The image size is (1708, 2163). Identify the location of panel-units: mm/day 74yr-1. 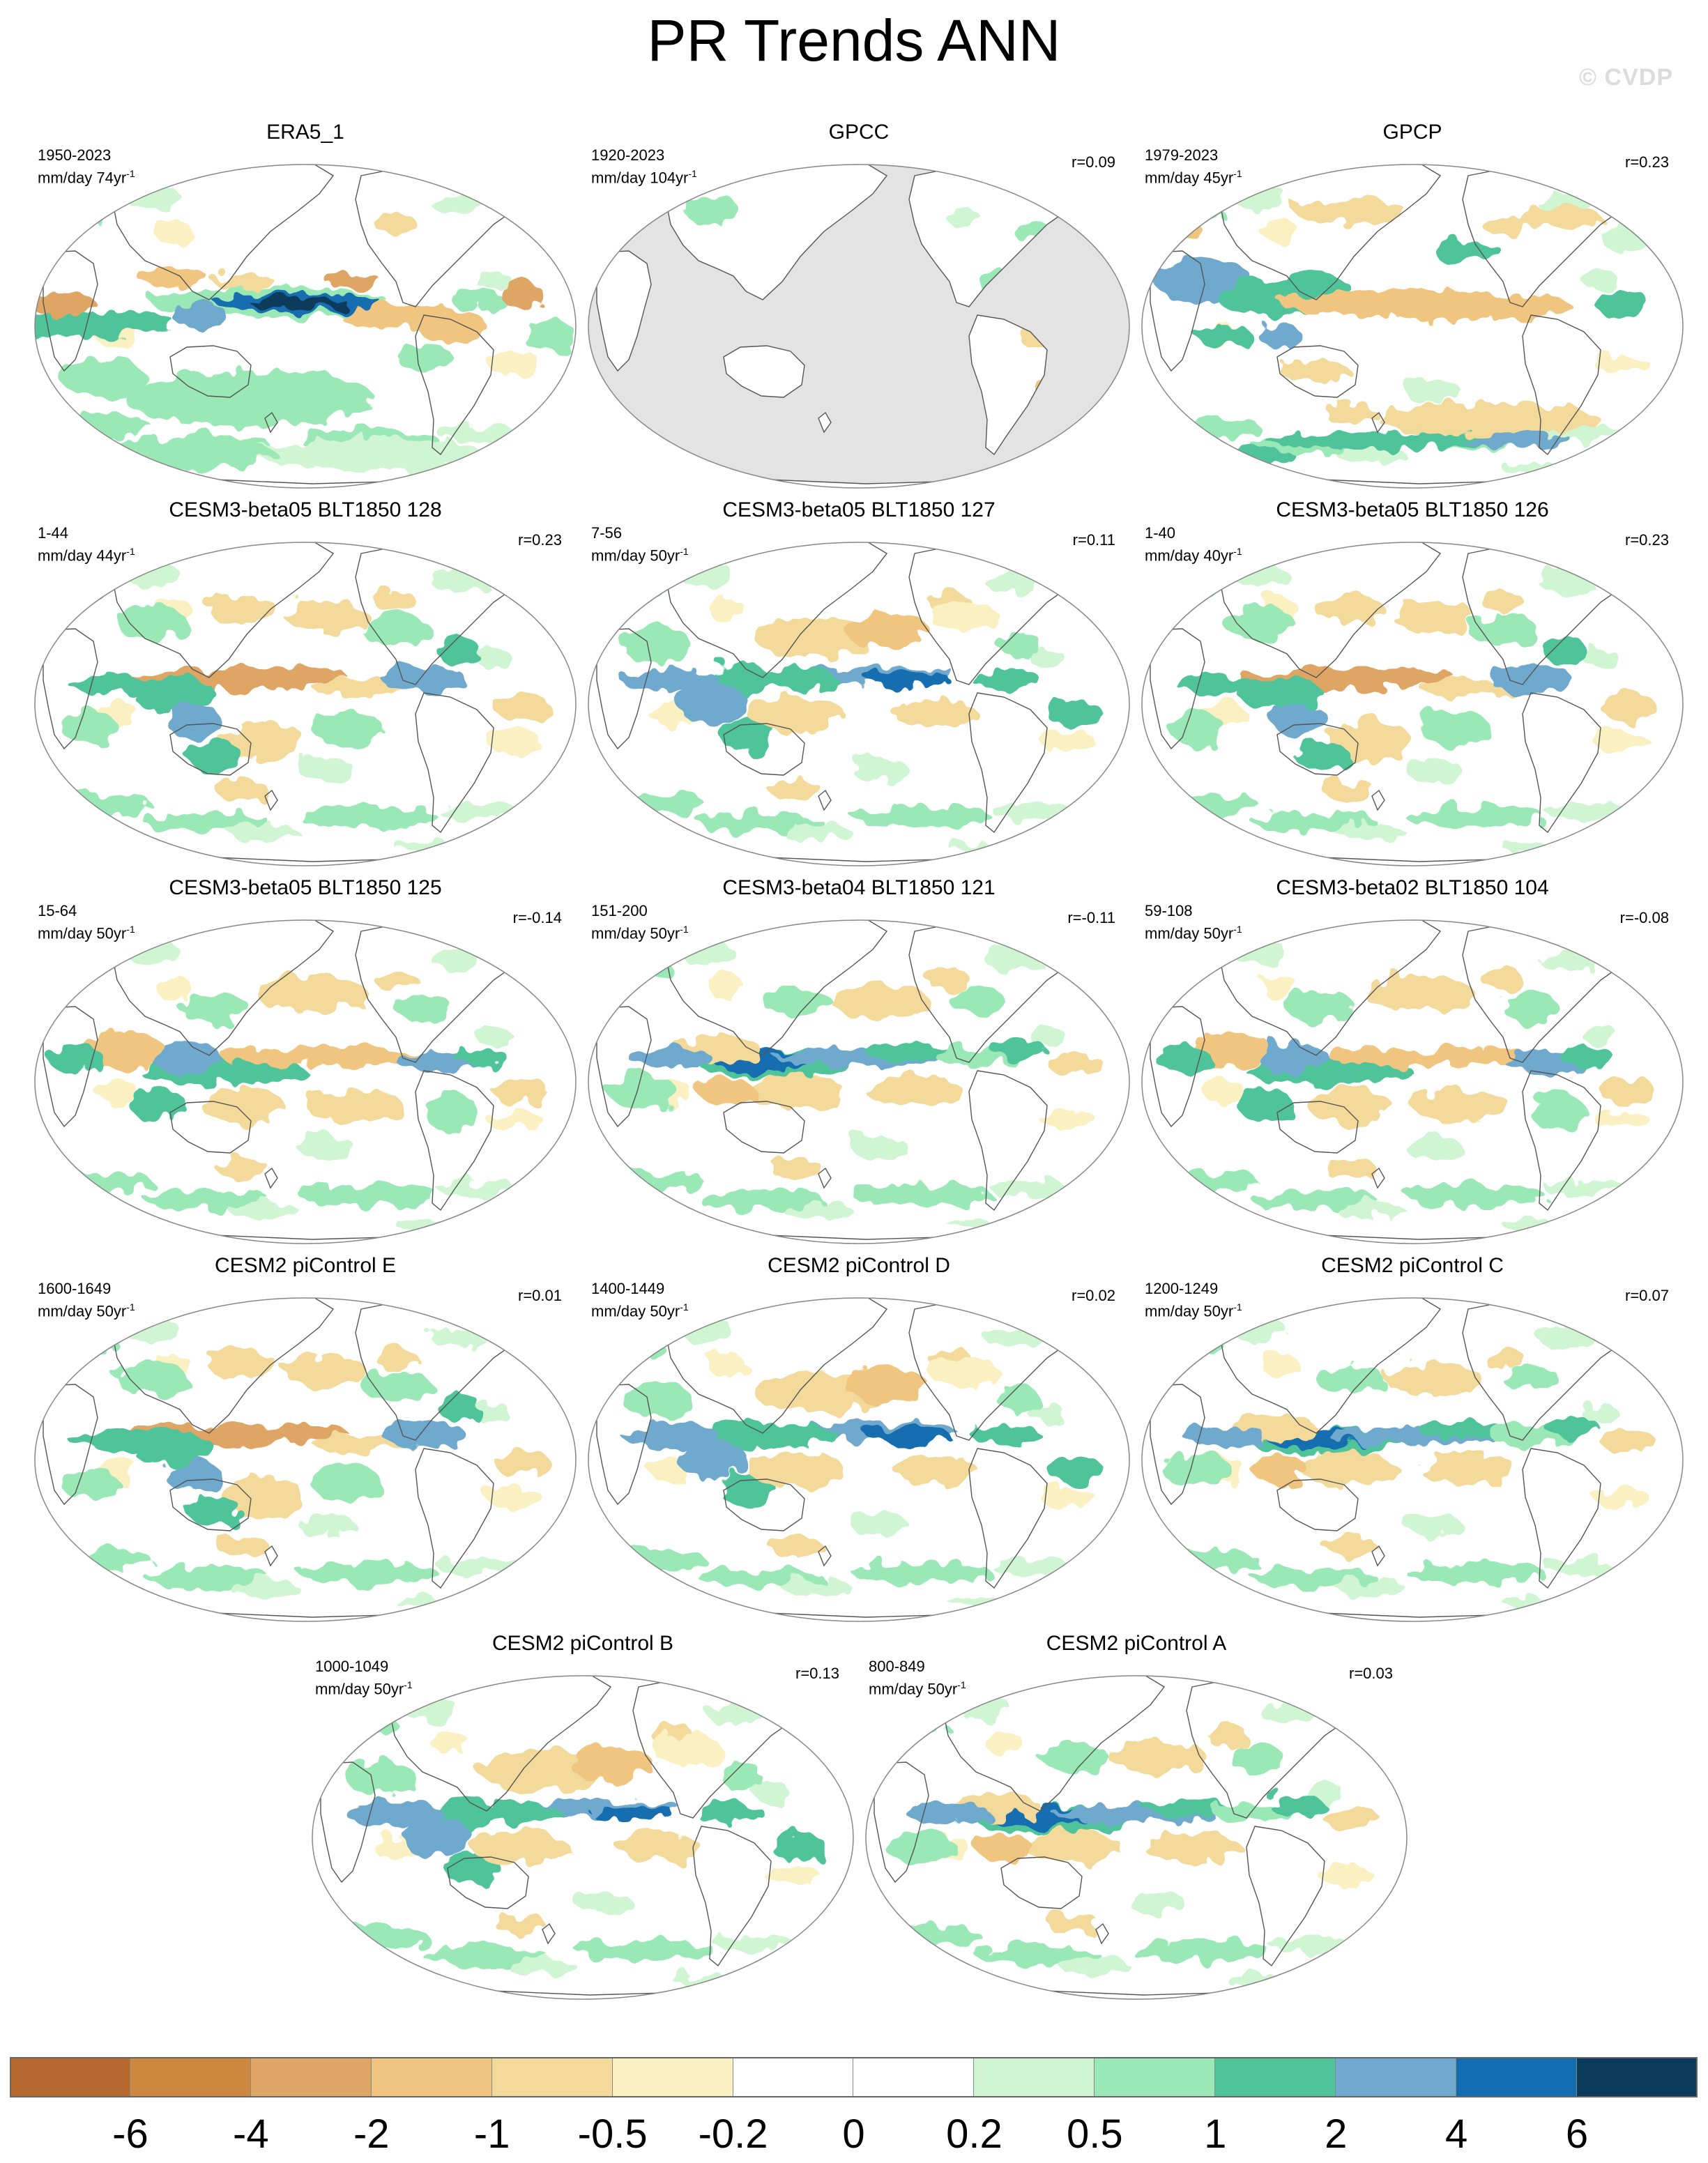
(86, 178).